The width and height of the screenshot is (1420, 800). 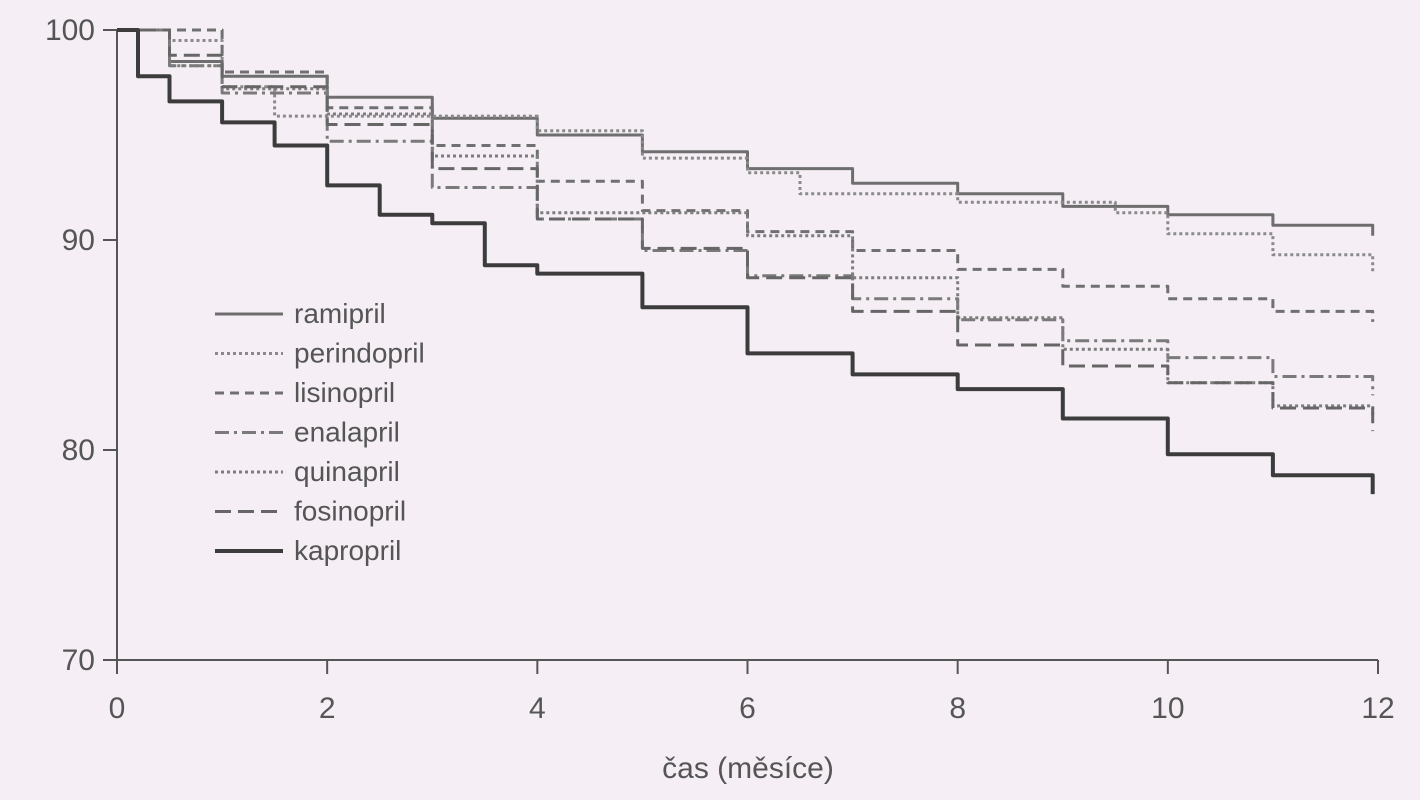 What do you see at coordinates (347, 550) in the screenshot?
I see `legend-label-kapropril: kapropril` at bounding box center [347, 550].